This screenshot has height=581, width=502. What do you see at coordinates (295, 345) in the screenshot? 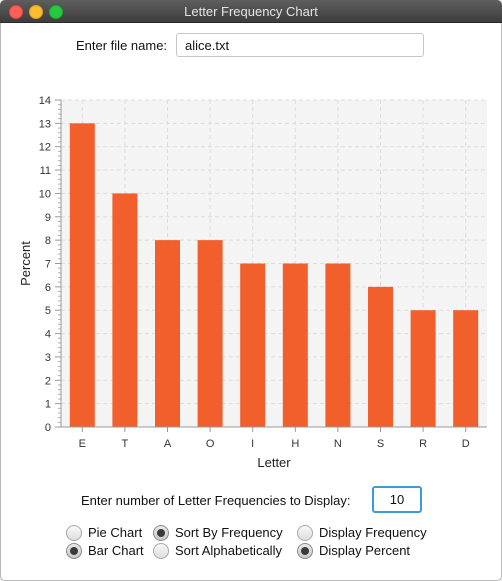
I see `bar-H` at bounding box center [295, 345].